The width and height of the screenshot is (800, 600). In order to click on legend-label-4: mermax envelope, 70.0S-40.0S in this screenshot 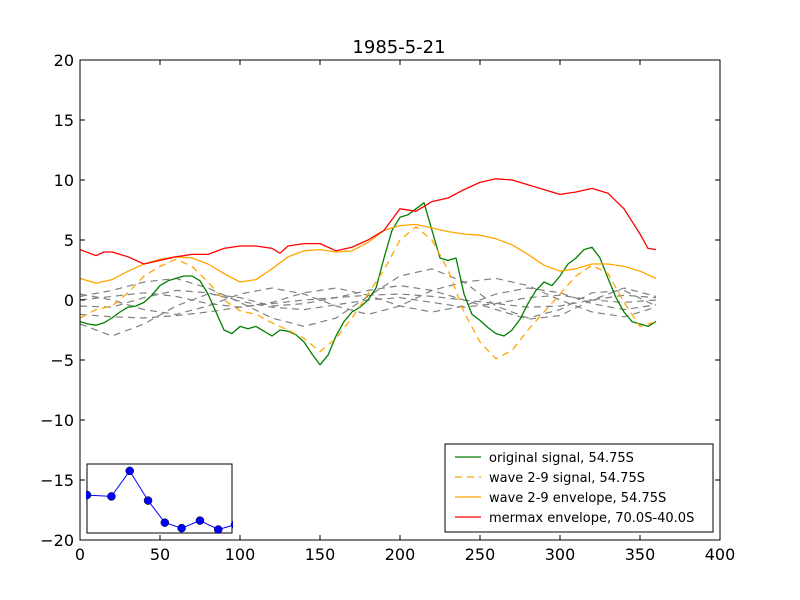, I will do `click(591, 518)`.